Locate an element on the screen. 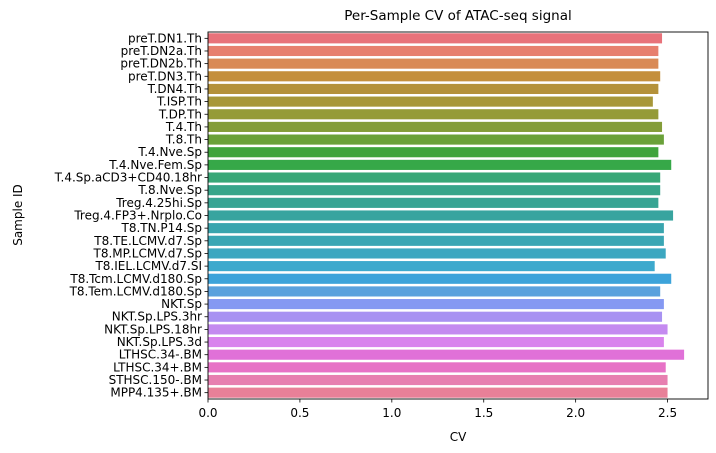 The width and height of the screenshot is (716, 453). y-tick-label-14: Treg.4.FP3+.Nrplo.Co is located at coordinates (137, 216).